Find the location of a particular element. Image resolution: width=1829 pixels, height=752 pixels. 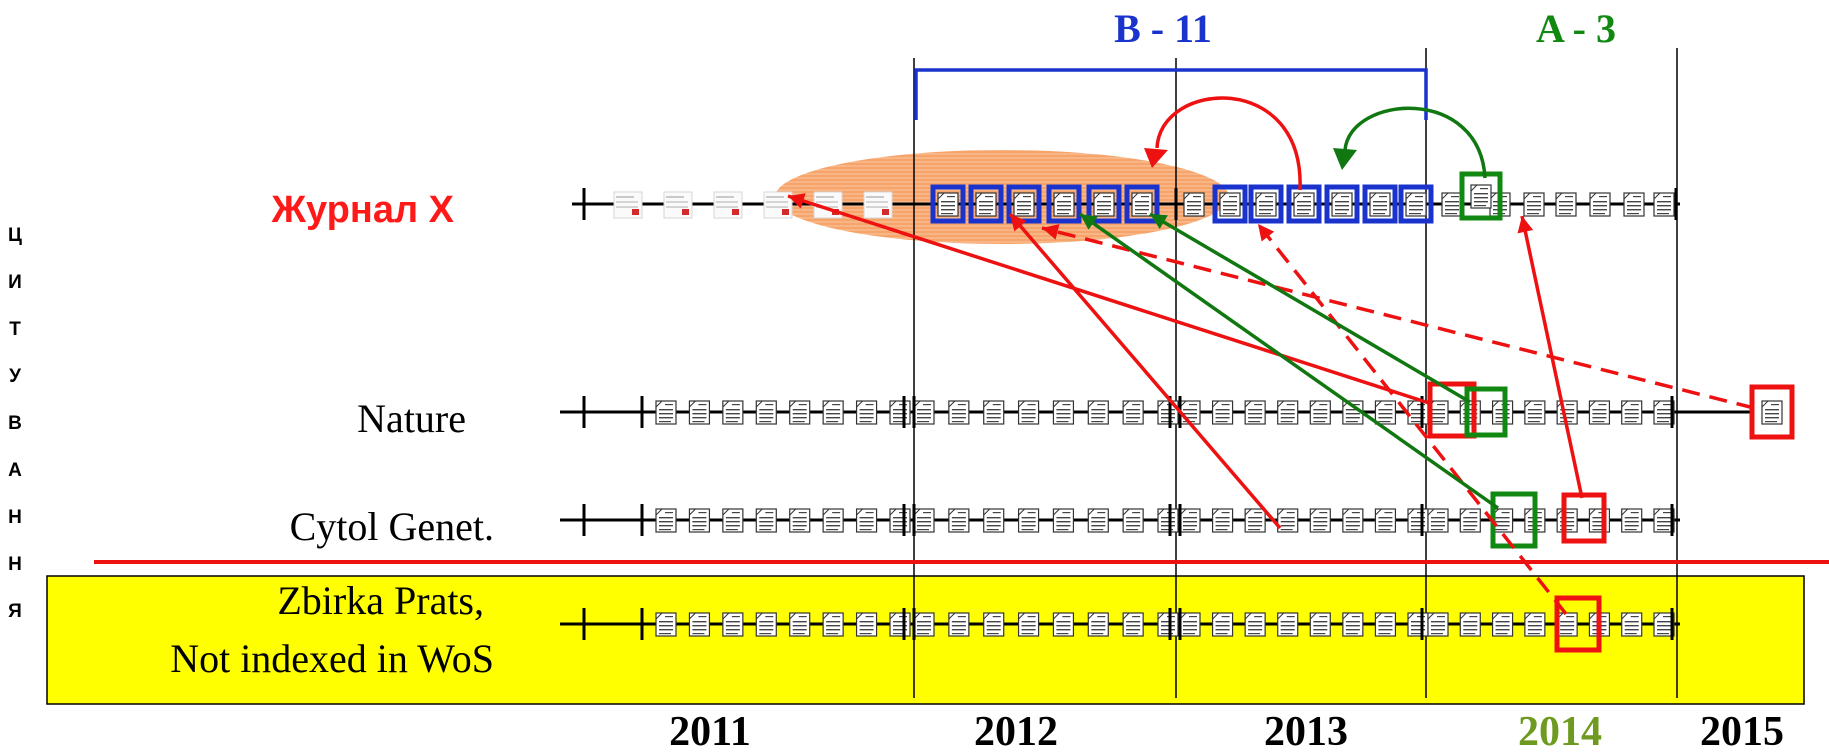

timeline-nature is located at coordinates (1177, 410).